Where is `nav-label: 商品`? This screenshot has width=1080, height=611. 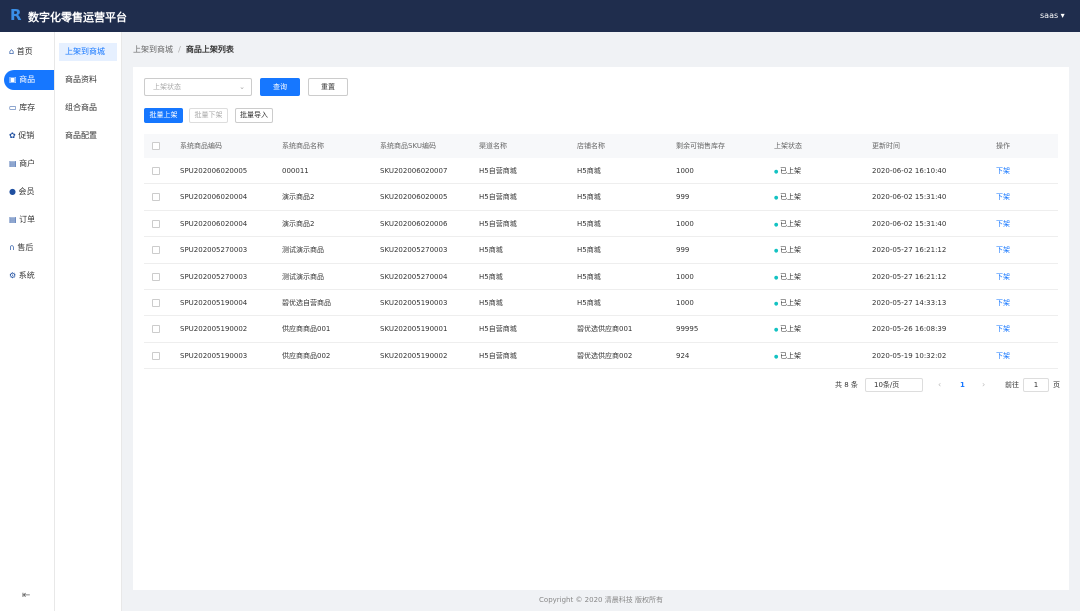
nav-label: 商品 is located at coordinates (27, 79).